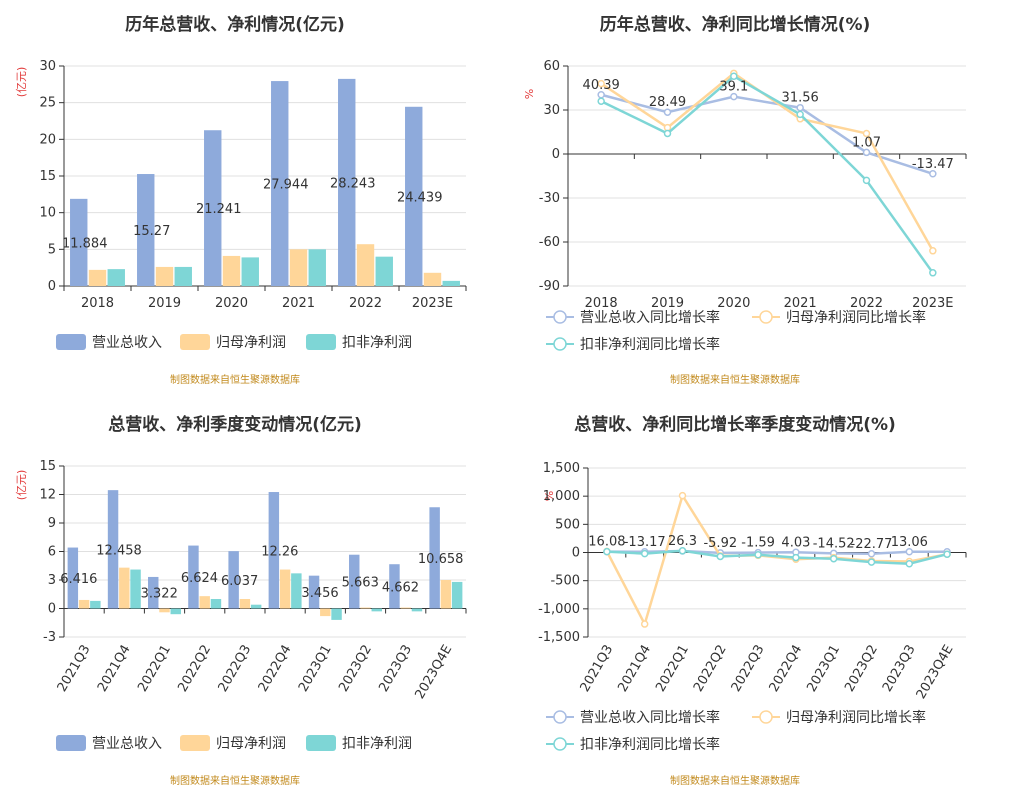 This screenshot has height=808, width=1020. I want to click on x-tick-label: 2022Q3, so click(235, 669).